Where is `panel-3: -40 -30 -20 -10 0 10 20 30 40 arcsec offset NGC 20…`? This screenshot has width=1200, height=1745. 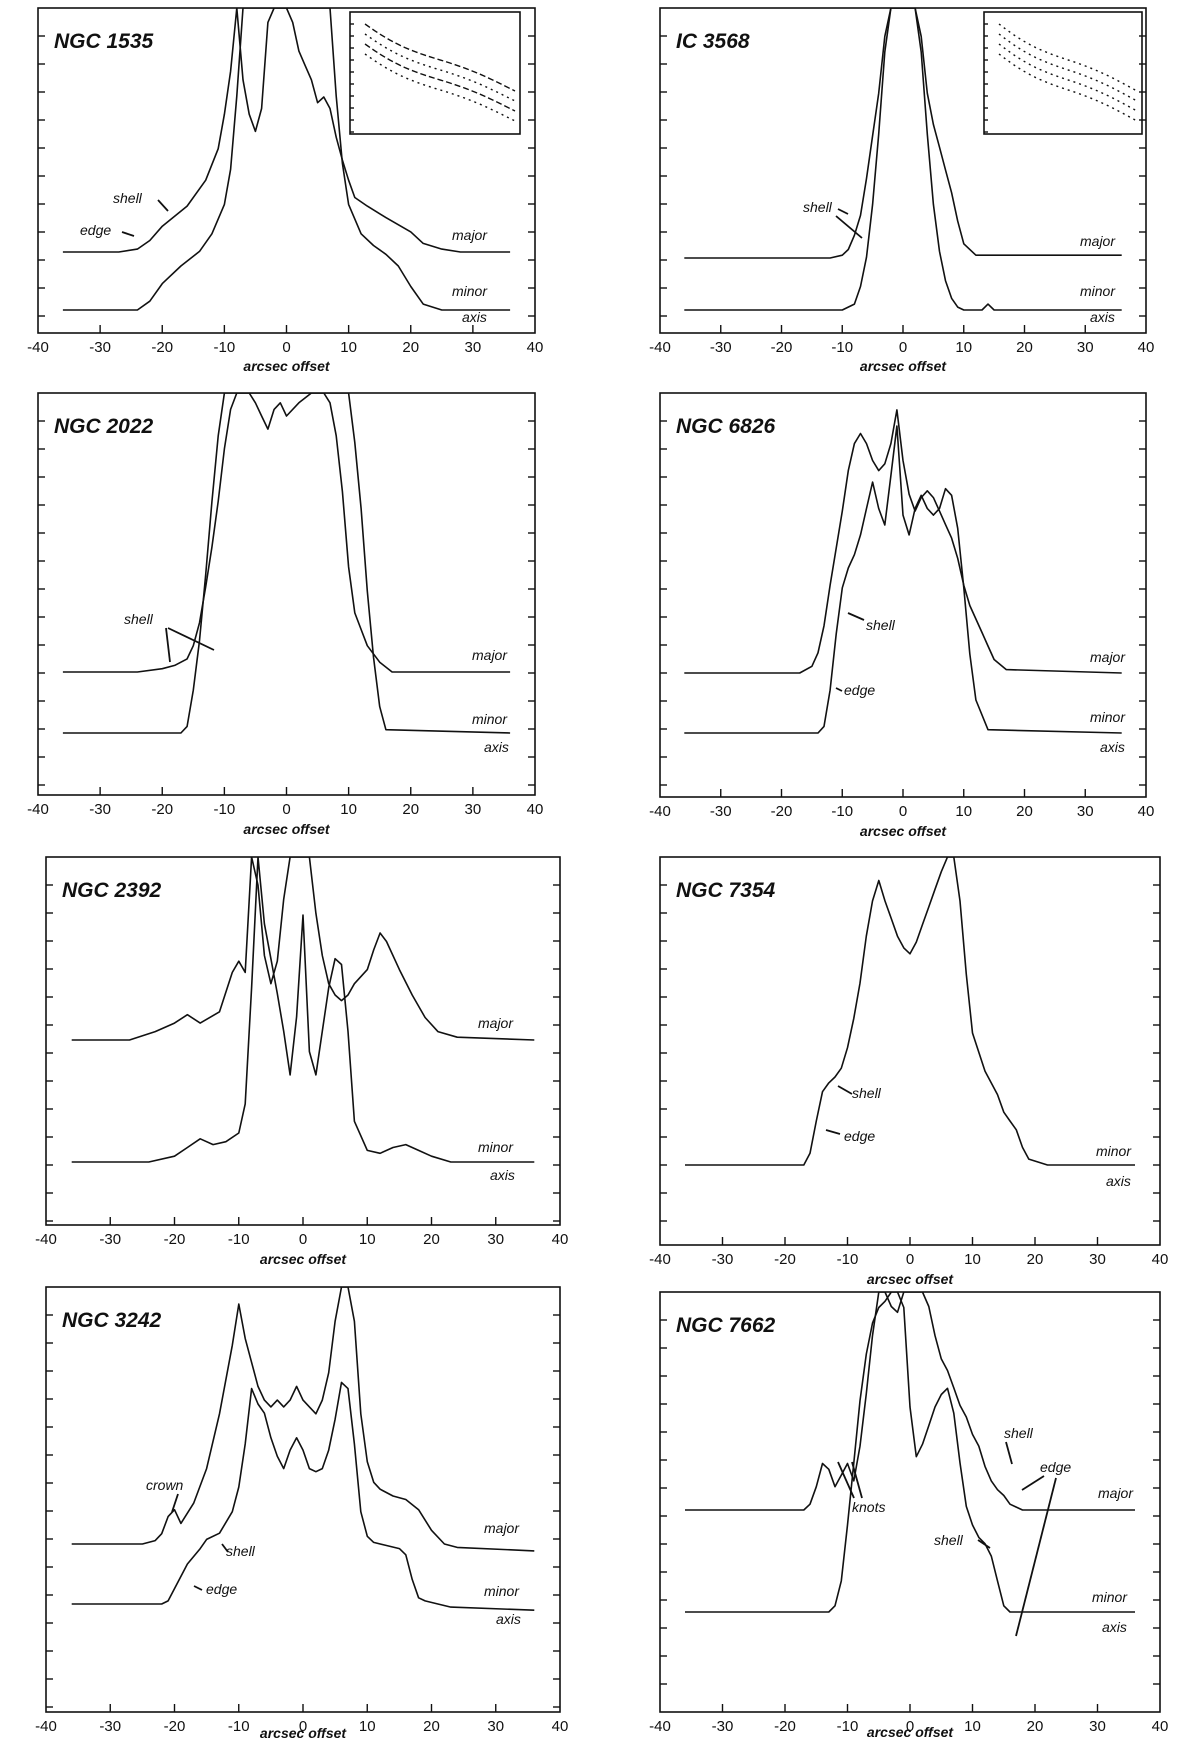
panel-3: -40 -30 -20 -10 0 10 20 30 40 arcsec offset NGC 20… is located at coordinates (285, 614).